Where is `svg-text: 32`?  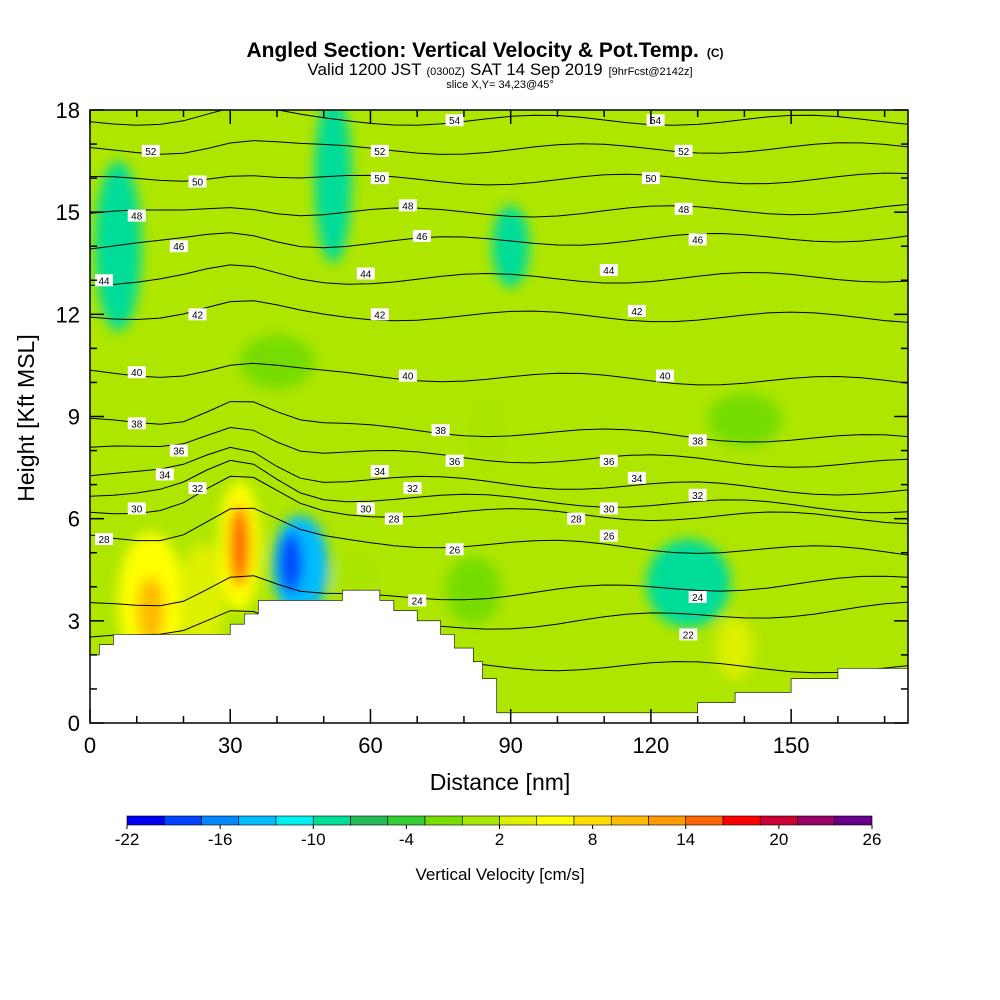 svg-text: 32 is located at coordinates (413, 489).